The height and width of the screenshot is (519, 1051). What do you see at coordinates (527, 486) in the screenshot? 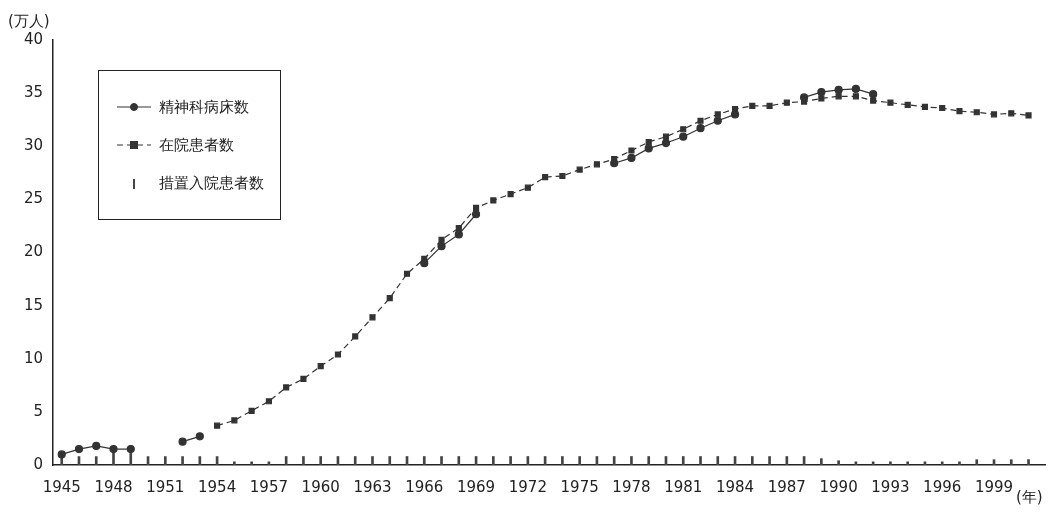
I see `x-tick-label: 1972` at bounding box center [527, 486].